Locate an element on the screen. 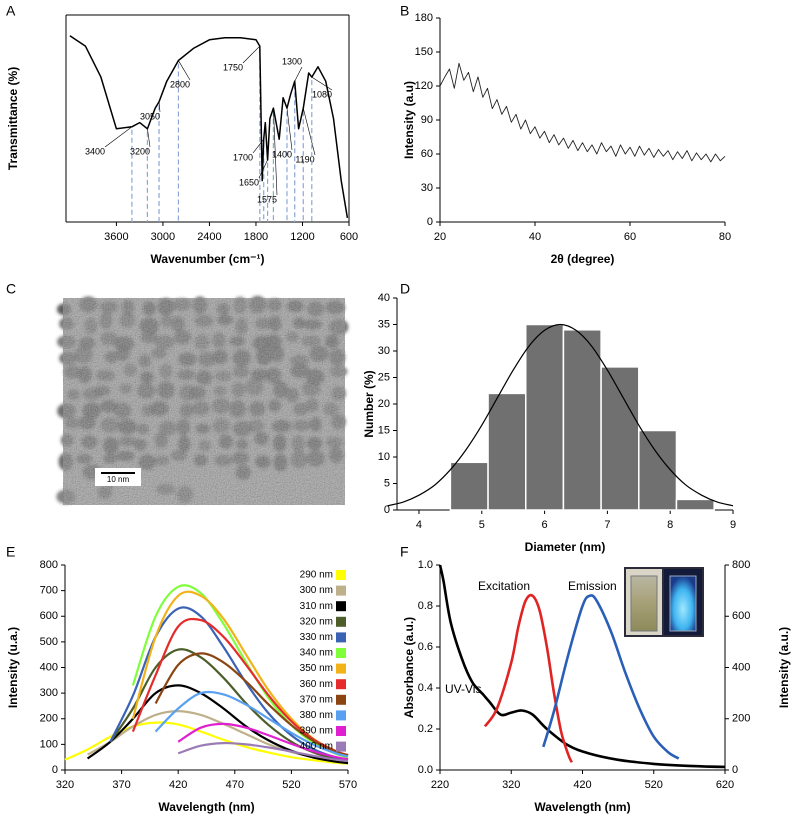 The height and width of the screenshot is (820, 795). y-tick-label: 200 is located at coordinates (49, 719).